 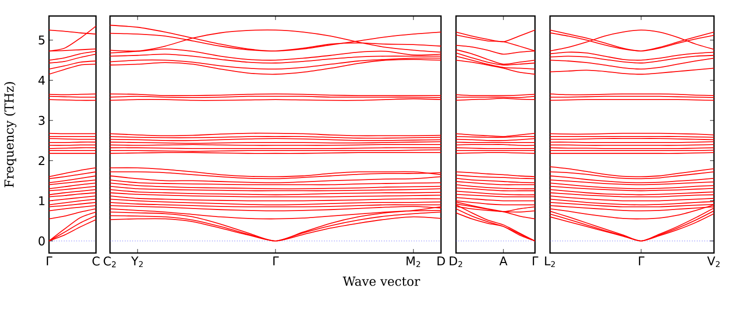 What do you see at coordinates (41, 120) in the screenshot?
I see `y-tick-label: 3` at bounding box center [41, 120].